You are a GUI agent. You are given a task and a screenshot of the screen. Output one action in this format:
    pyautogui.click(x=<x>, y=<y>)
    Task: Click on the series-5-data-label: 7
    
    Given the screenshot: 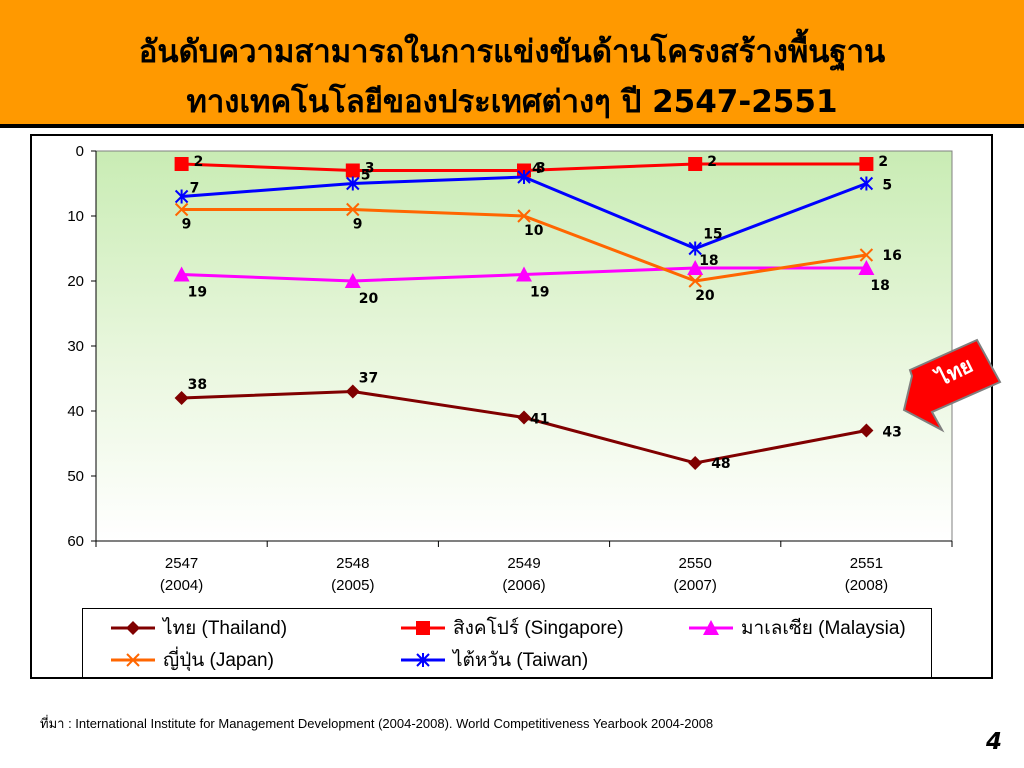 What is the action you would take?
    pyautogui.click(x=195, y=189)
    